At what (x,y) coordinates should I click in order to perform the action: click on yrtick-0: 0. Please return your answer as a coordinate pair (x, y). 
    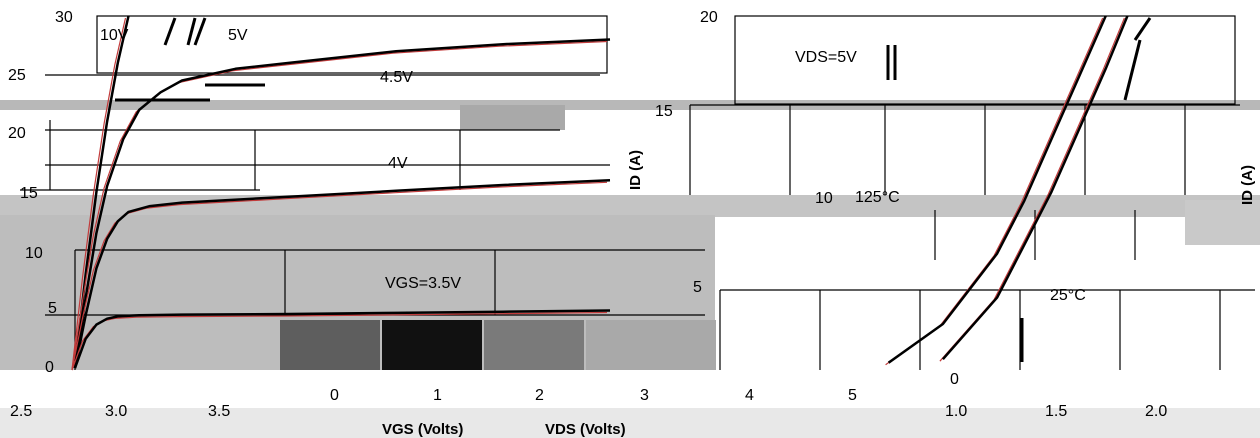
    Looking at the image, I should click on (954, 379).